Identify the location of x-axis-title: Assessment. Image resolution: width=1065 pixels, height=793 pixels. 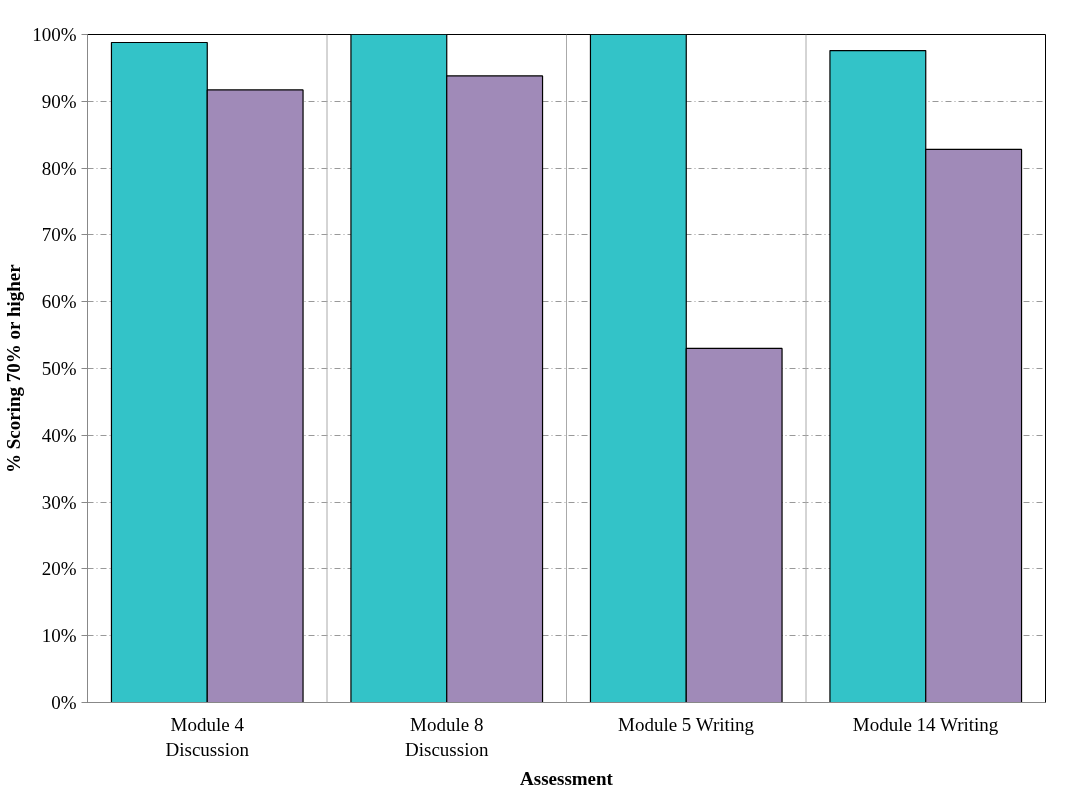
(567, 778).